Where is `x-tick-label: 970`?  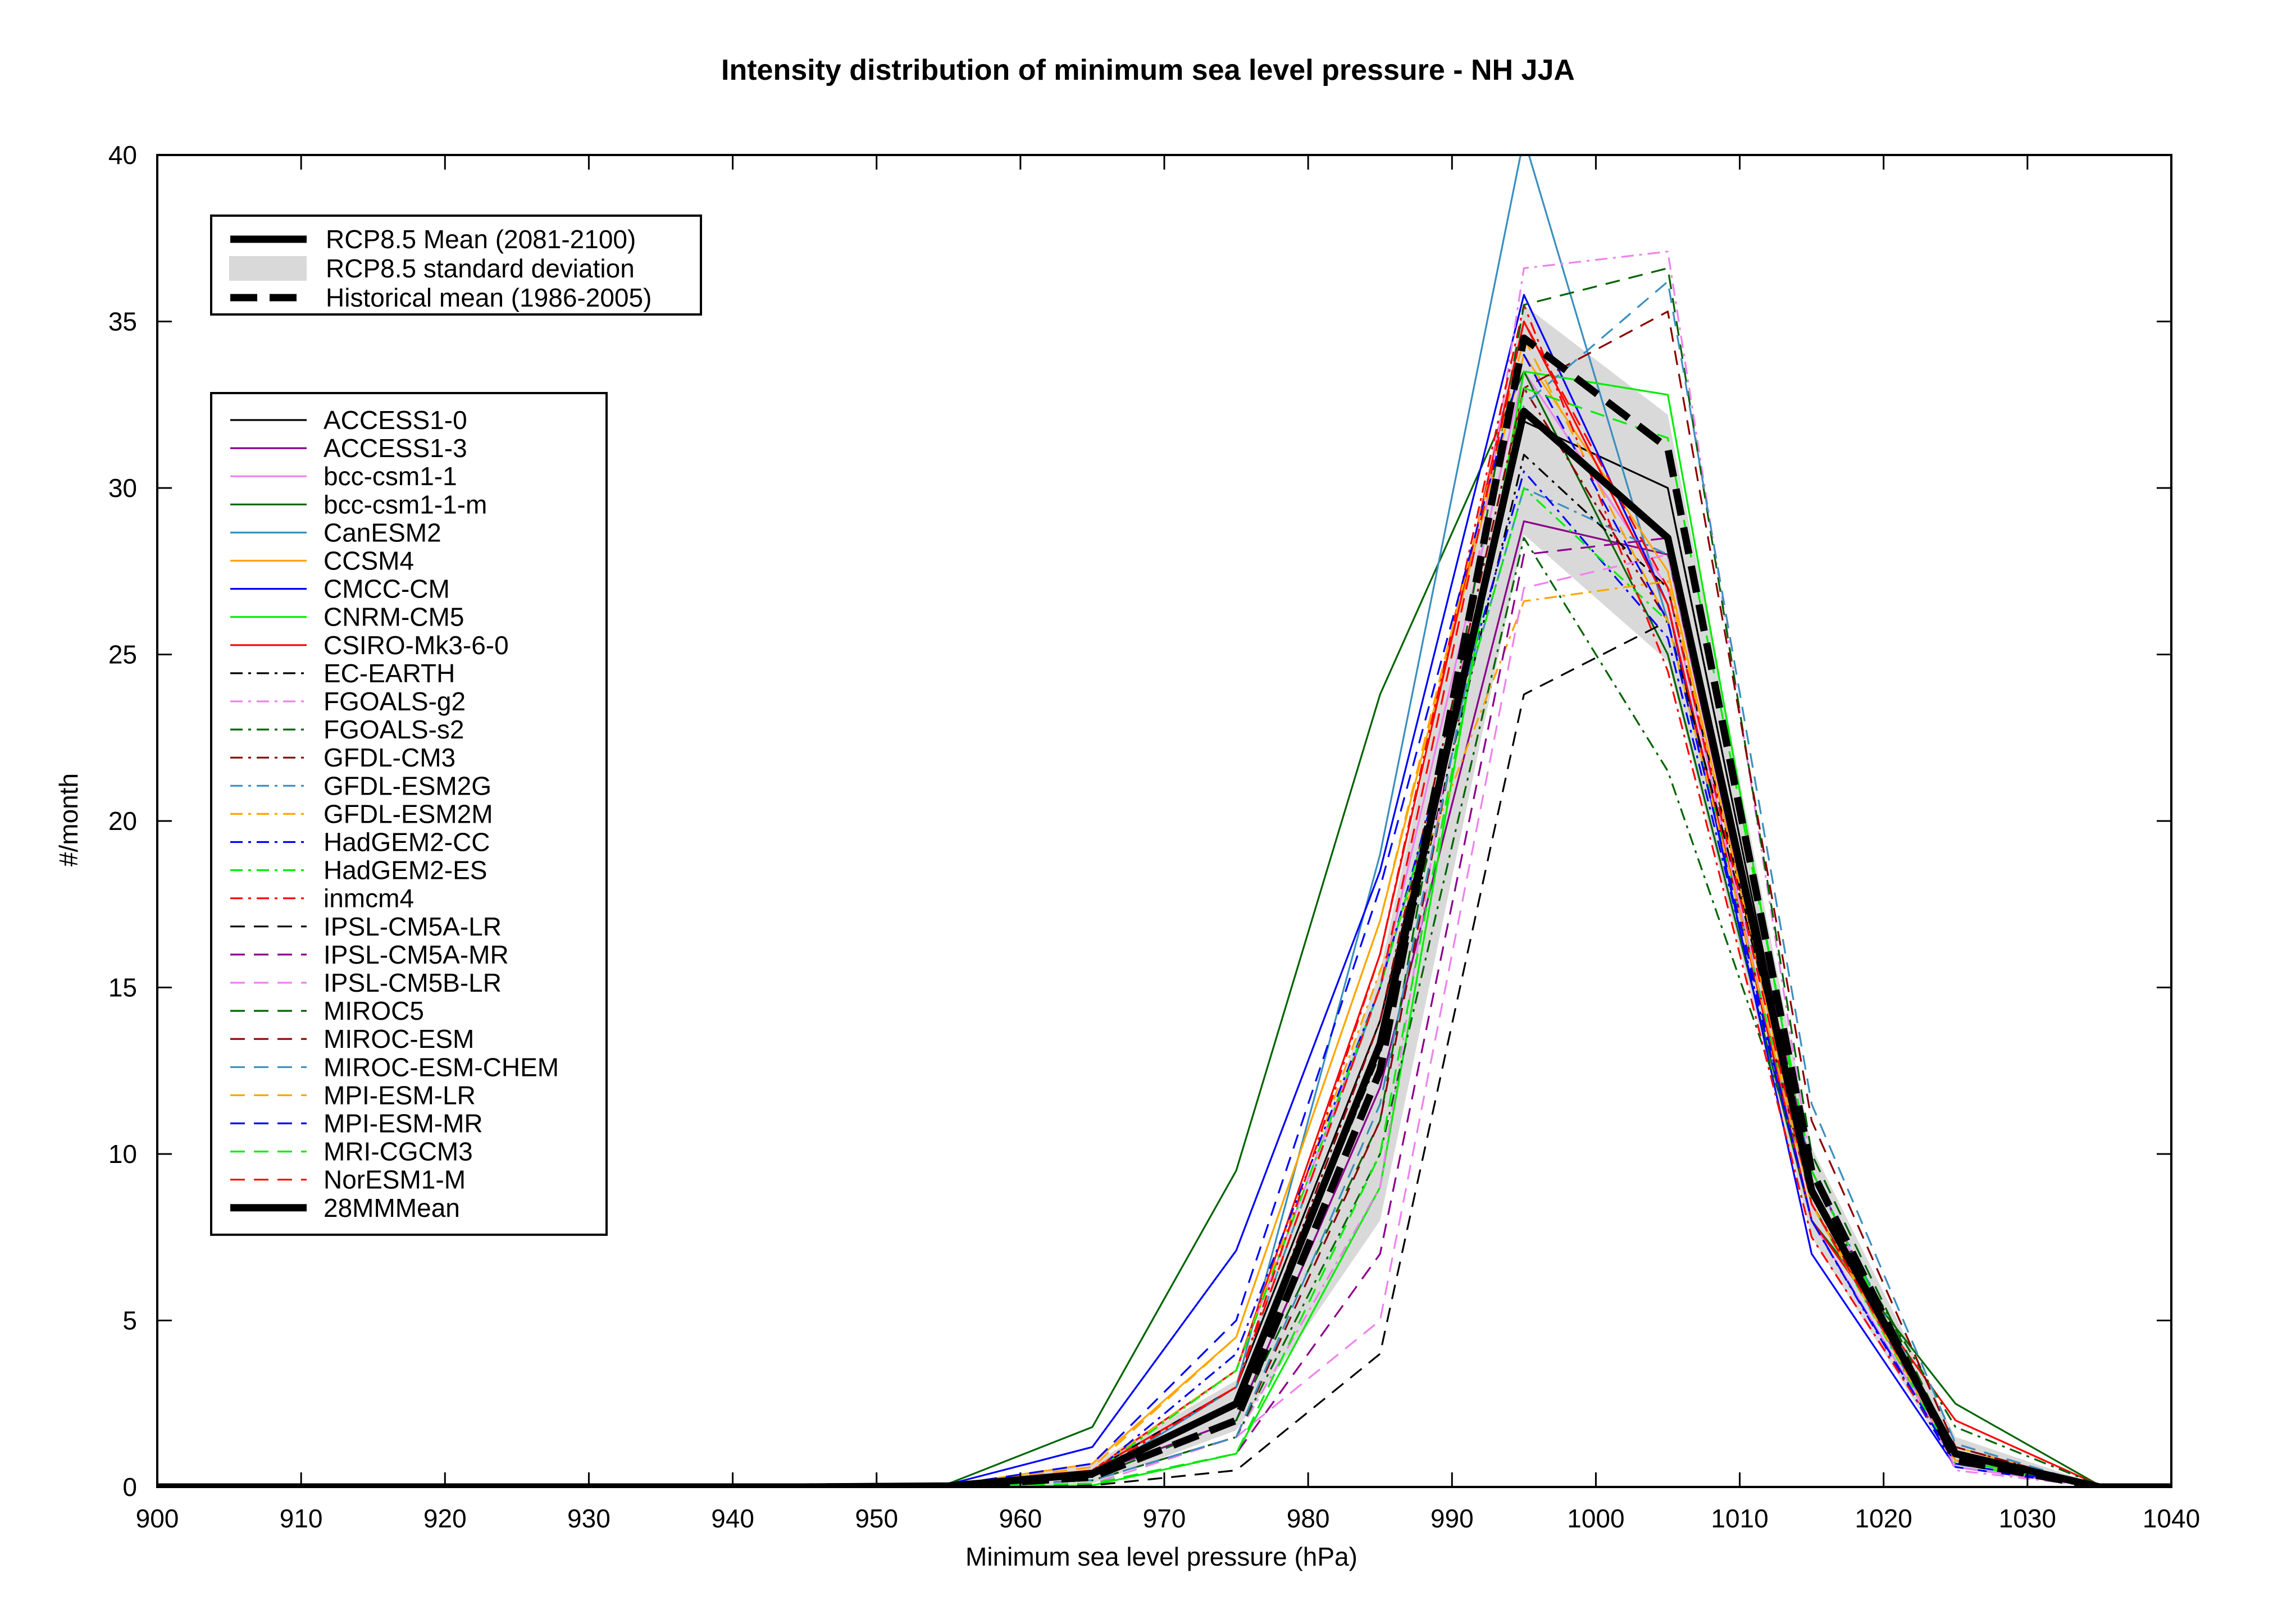
x-tick-label: 970 is located at coordinates (1164, 1518).